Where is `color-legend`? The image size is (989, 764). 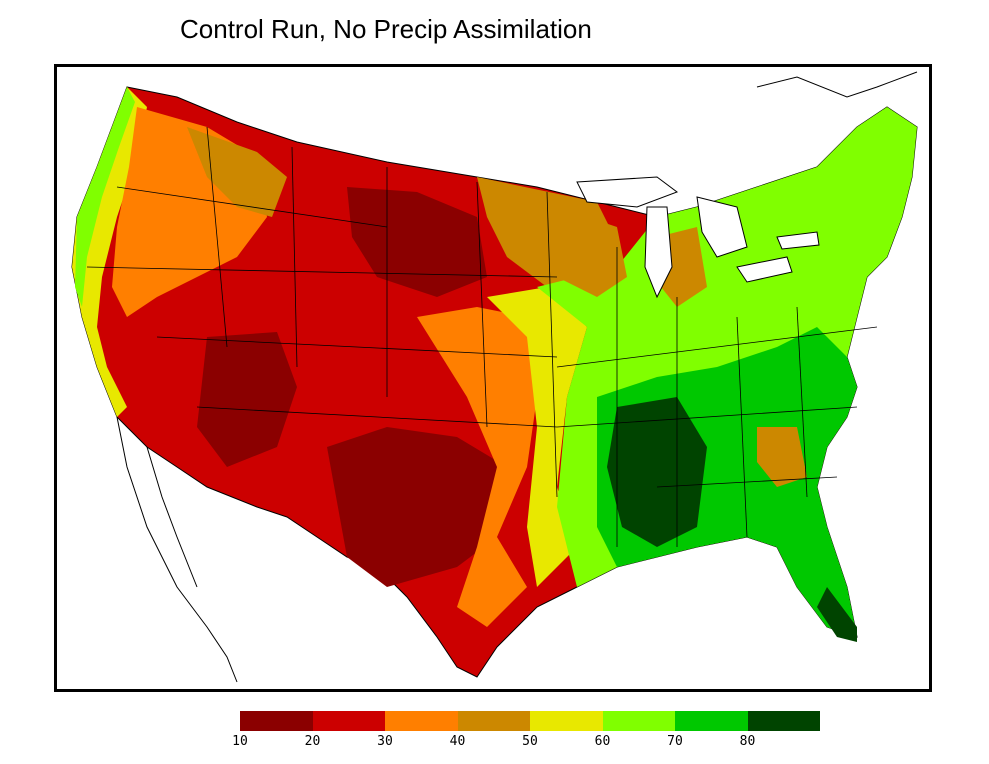
color-legend is located at coordinates (530, 721).